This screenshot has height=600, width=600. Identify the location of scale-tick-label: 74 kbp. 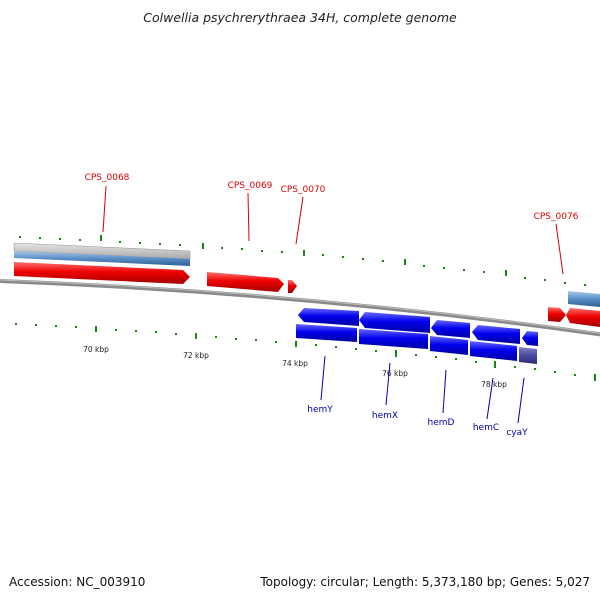
(295, 363).